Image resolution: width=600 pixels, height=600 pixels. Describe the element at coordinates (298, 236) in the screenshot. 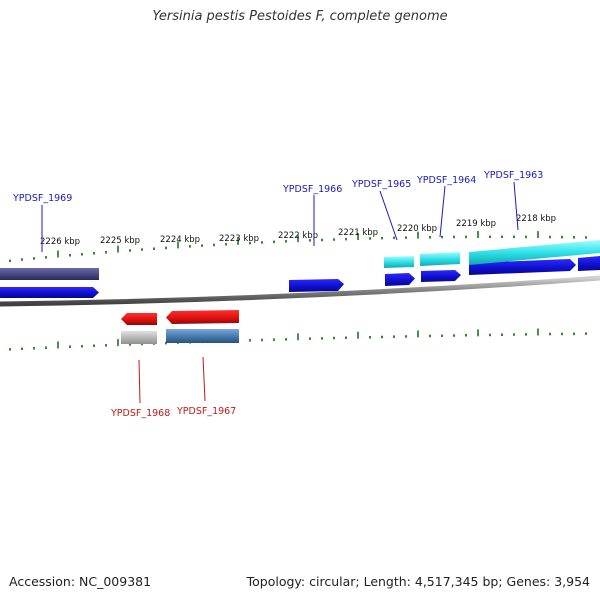

I see `scale-label-2222: 2222 kbp` at that location.